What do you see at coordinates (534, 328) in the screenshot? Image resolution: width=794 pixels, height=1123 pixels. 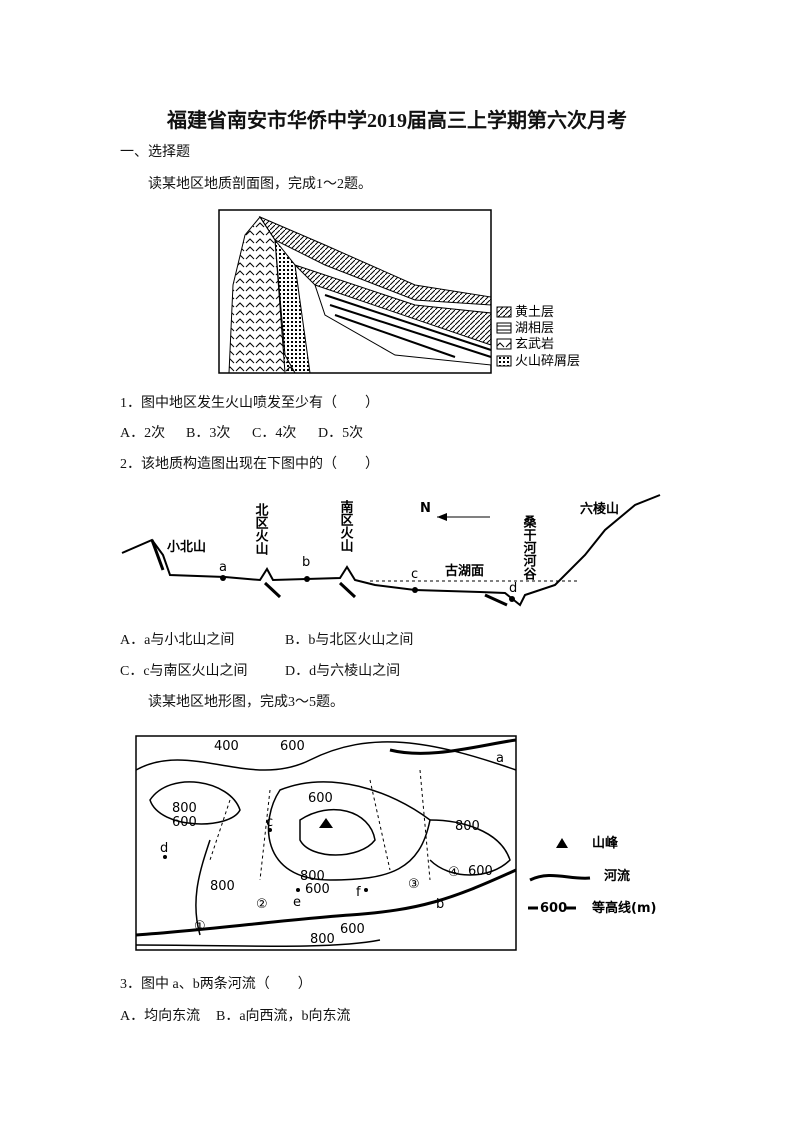 I see `legend-label: 湖相层` at bounding box center [534, 328].